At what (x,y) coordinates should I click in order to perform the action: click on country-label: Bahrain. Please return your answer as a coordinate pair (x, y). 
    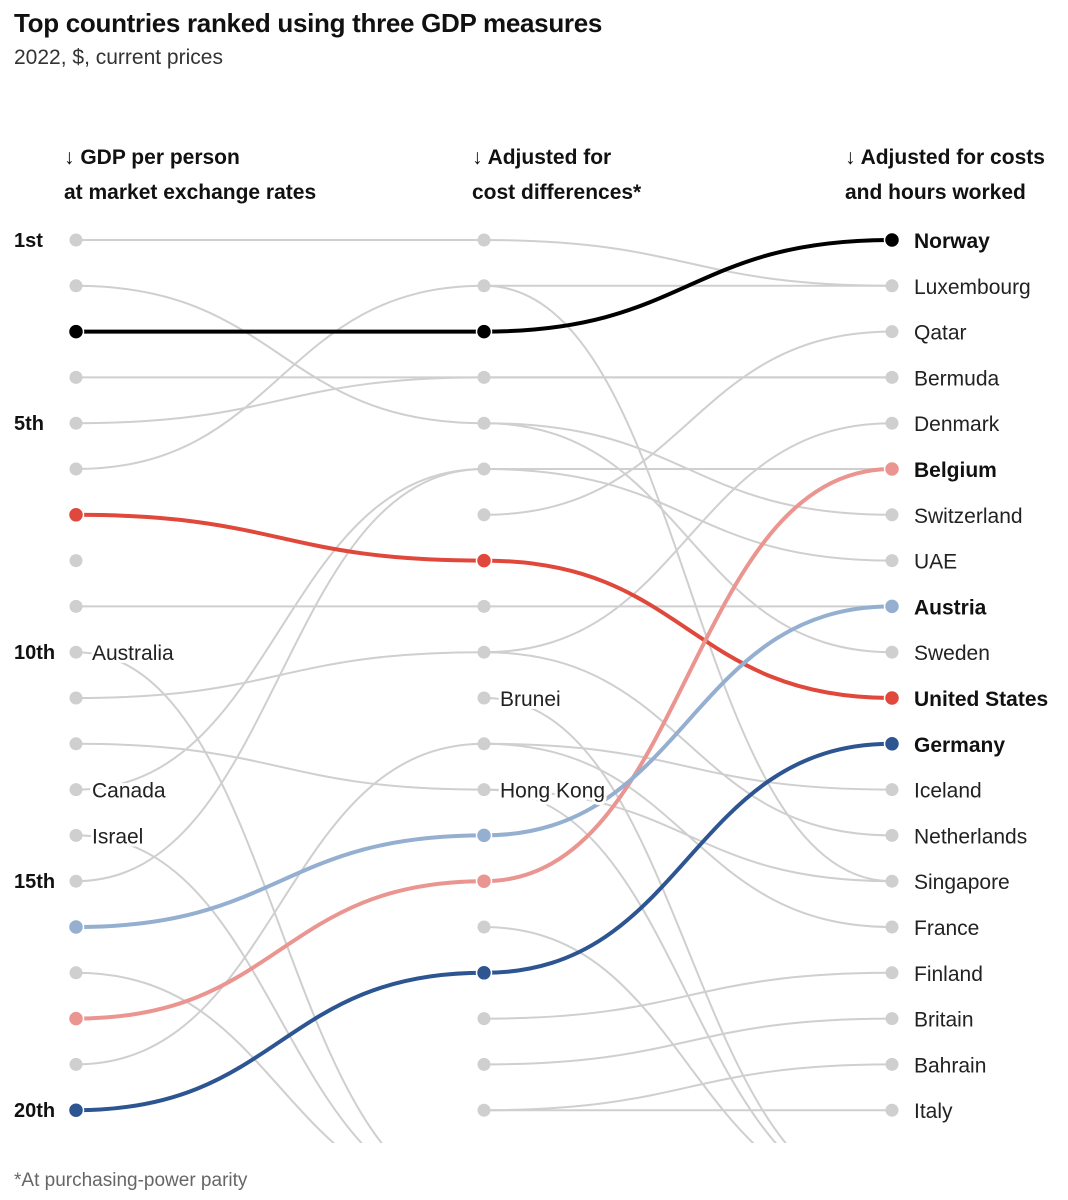
    Looking at the image, I should click on (950, 1065).